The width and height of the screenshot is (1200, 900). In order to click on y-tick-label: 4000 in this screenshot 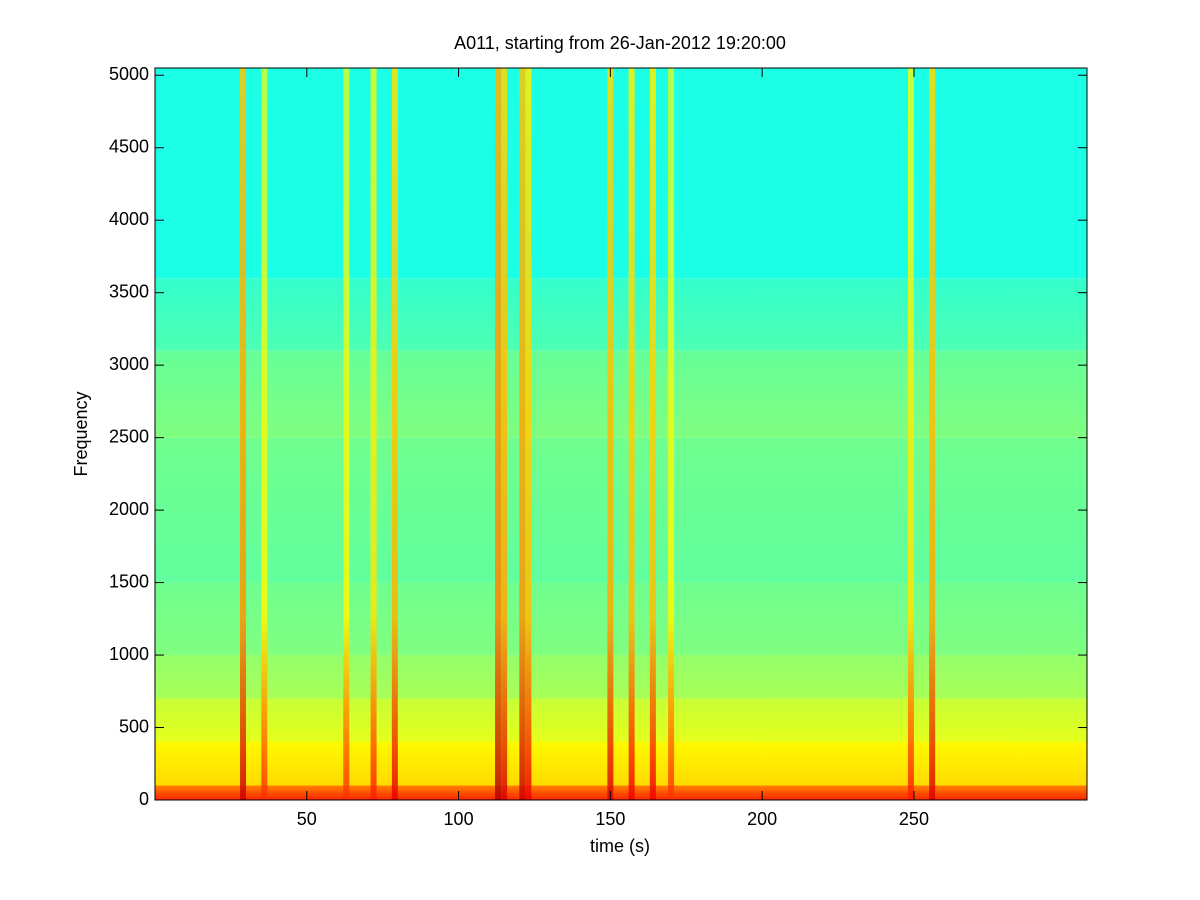, I will do `click(129, 219)`.